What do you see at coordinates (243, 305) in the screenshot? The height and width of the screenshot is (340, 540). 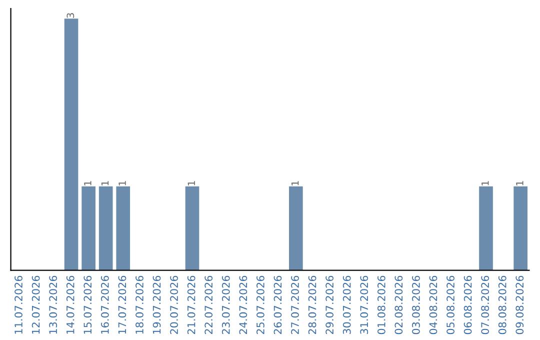 I see `x-tick-label: 24.07.2026` at bounding box center [243, 305].